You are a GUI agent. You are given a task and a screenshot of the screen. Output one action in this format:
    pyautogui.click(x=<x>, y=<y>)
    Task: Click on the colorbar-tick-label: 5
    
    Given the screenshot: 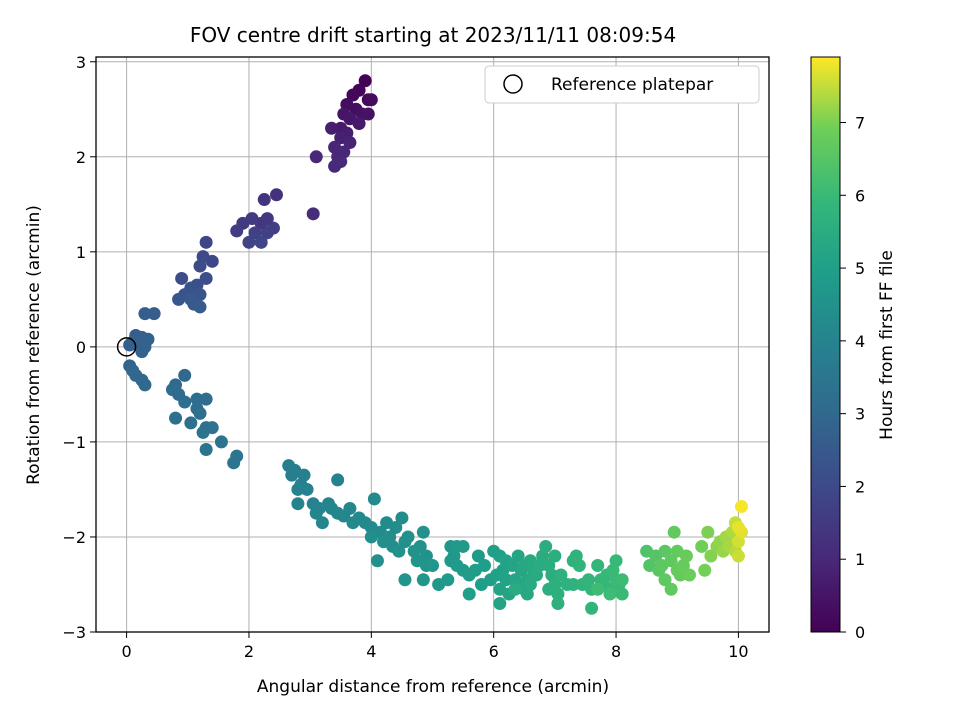 What is the action you would take?
    pyautogui.click(x=860, y=268)
    